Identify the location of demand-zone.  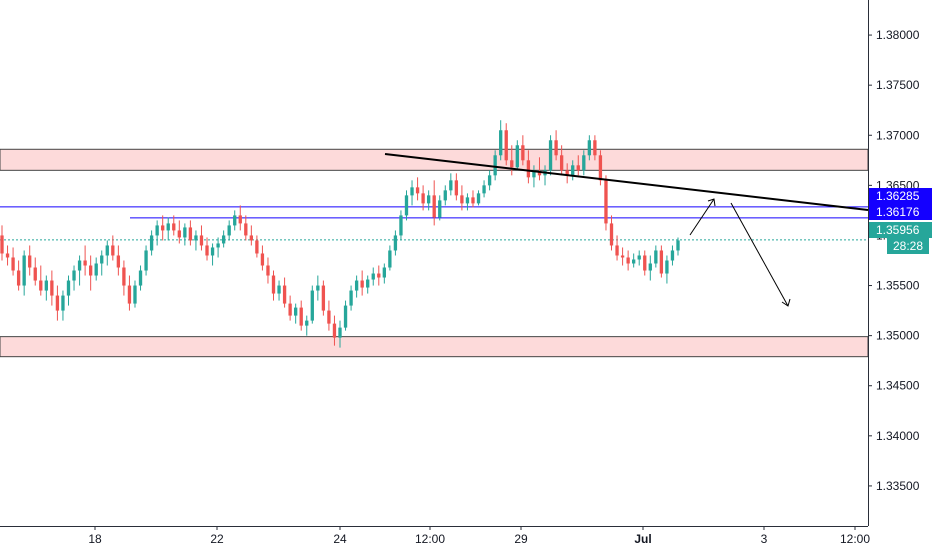
(434, 347).